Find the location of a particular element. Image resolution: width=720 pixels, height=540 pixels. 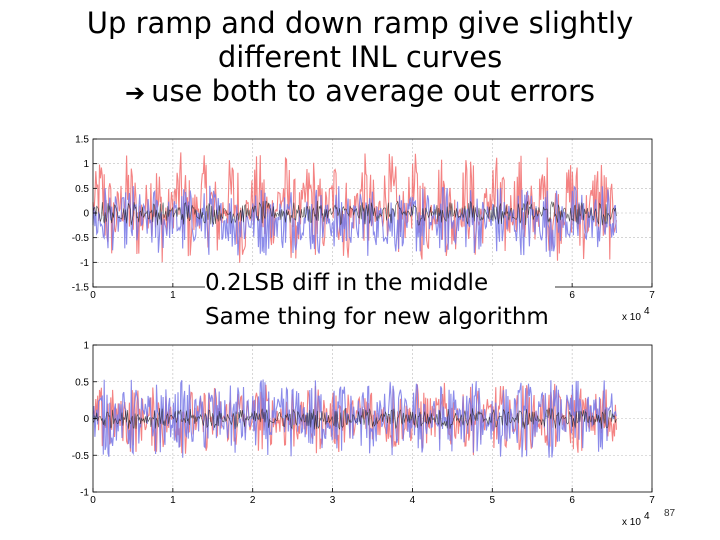

y-tick-label: 1.5 is located at coordinates (82, 140).